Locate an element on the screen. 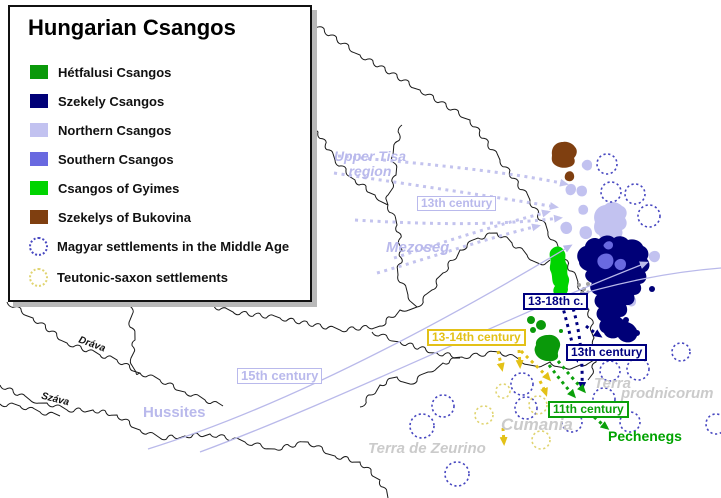 This screenshot has height=498, width=721. label-pechenegs: Pechenegs is located at coordinates (645, 436).